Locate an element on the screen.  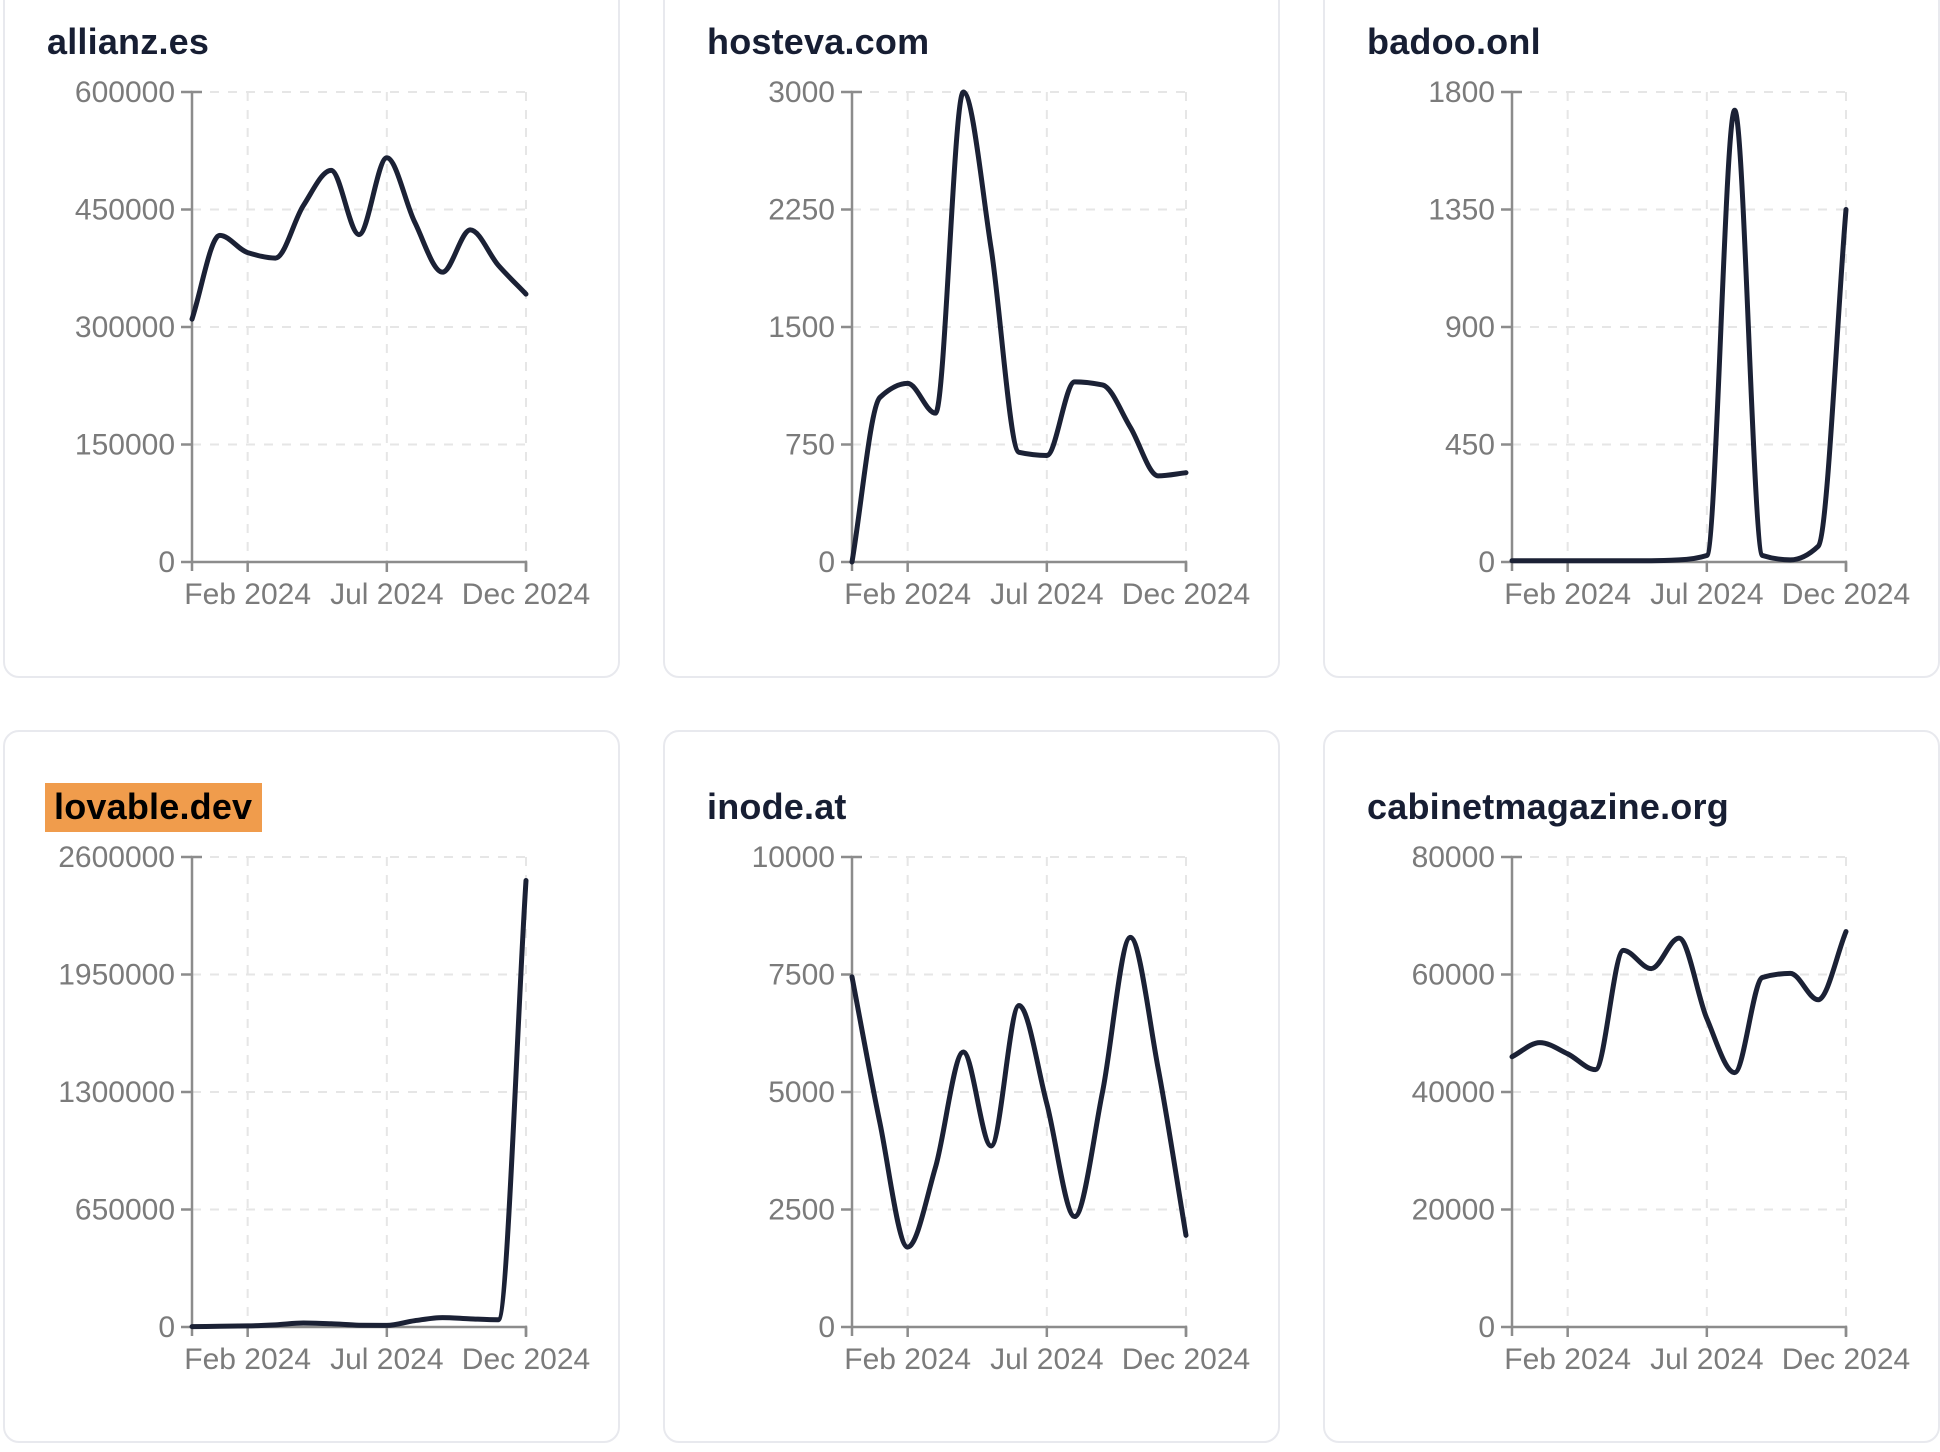
domain-title: badoo.onl is located at coordinates (1454, 41).